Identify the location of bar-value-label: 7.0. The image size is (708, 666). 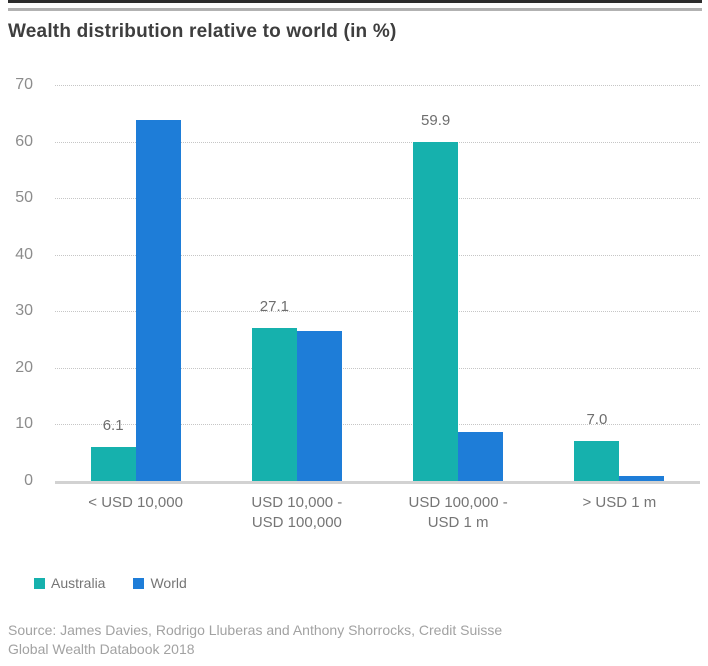
(597, 420).